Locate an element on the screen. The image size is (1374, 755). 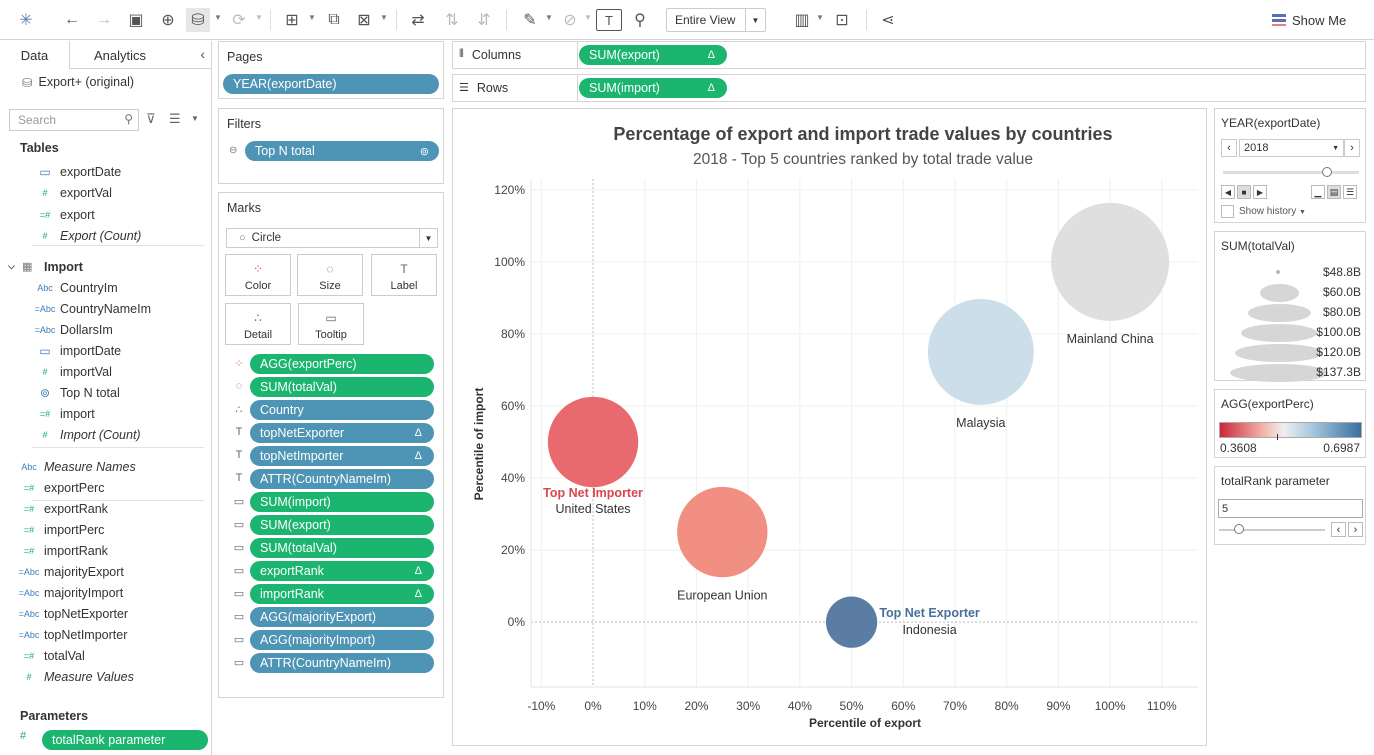
tooltip-button: ▭ Tooltip is located at coordinates (331, 324).